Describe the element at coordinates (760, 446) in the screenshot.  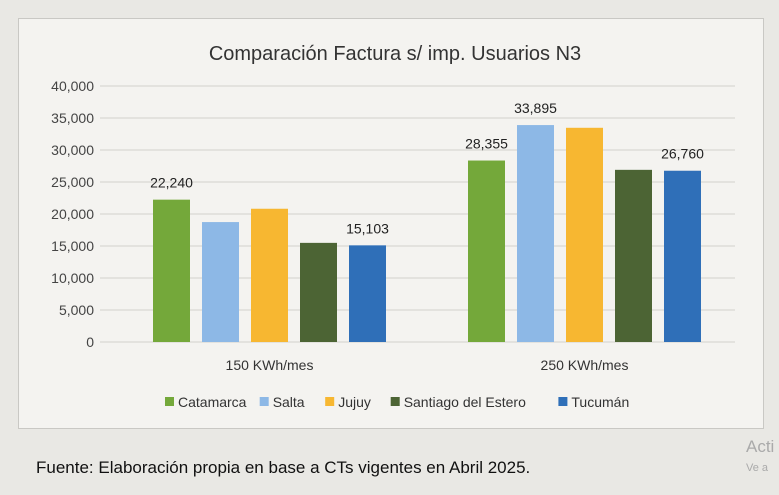
I see `watermark-line1: Acti` at that location.